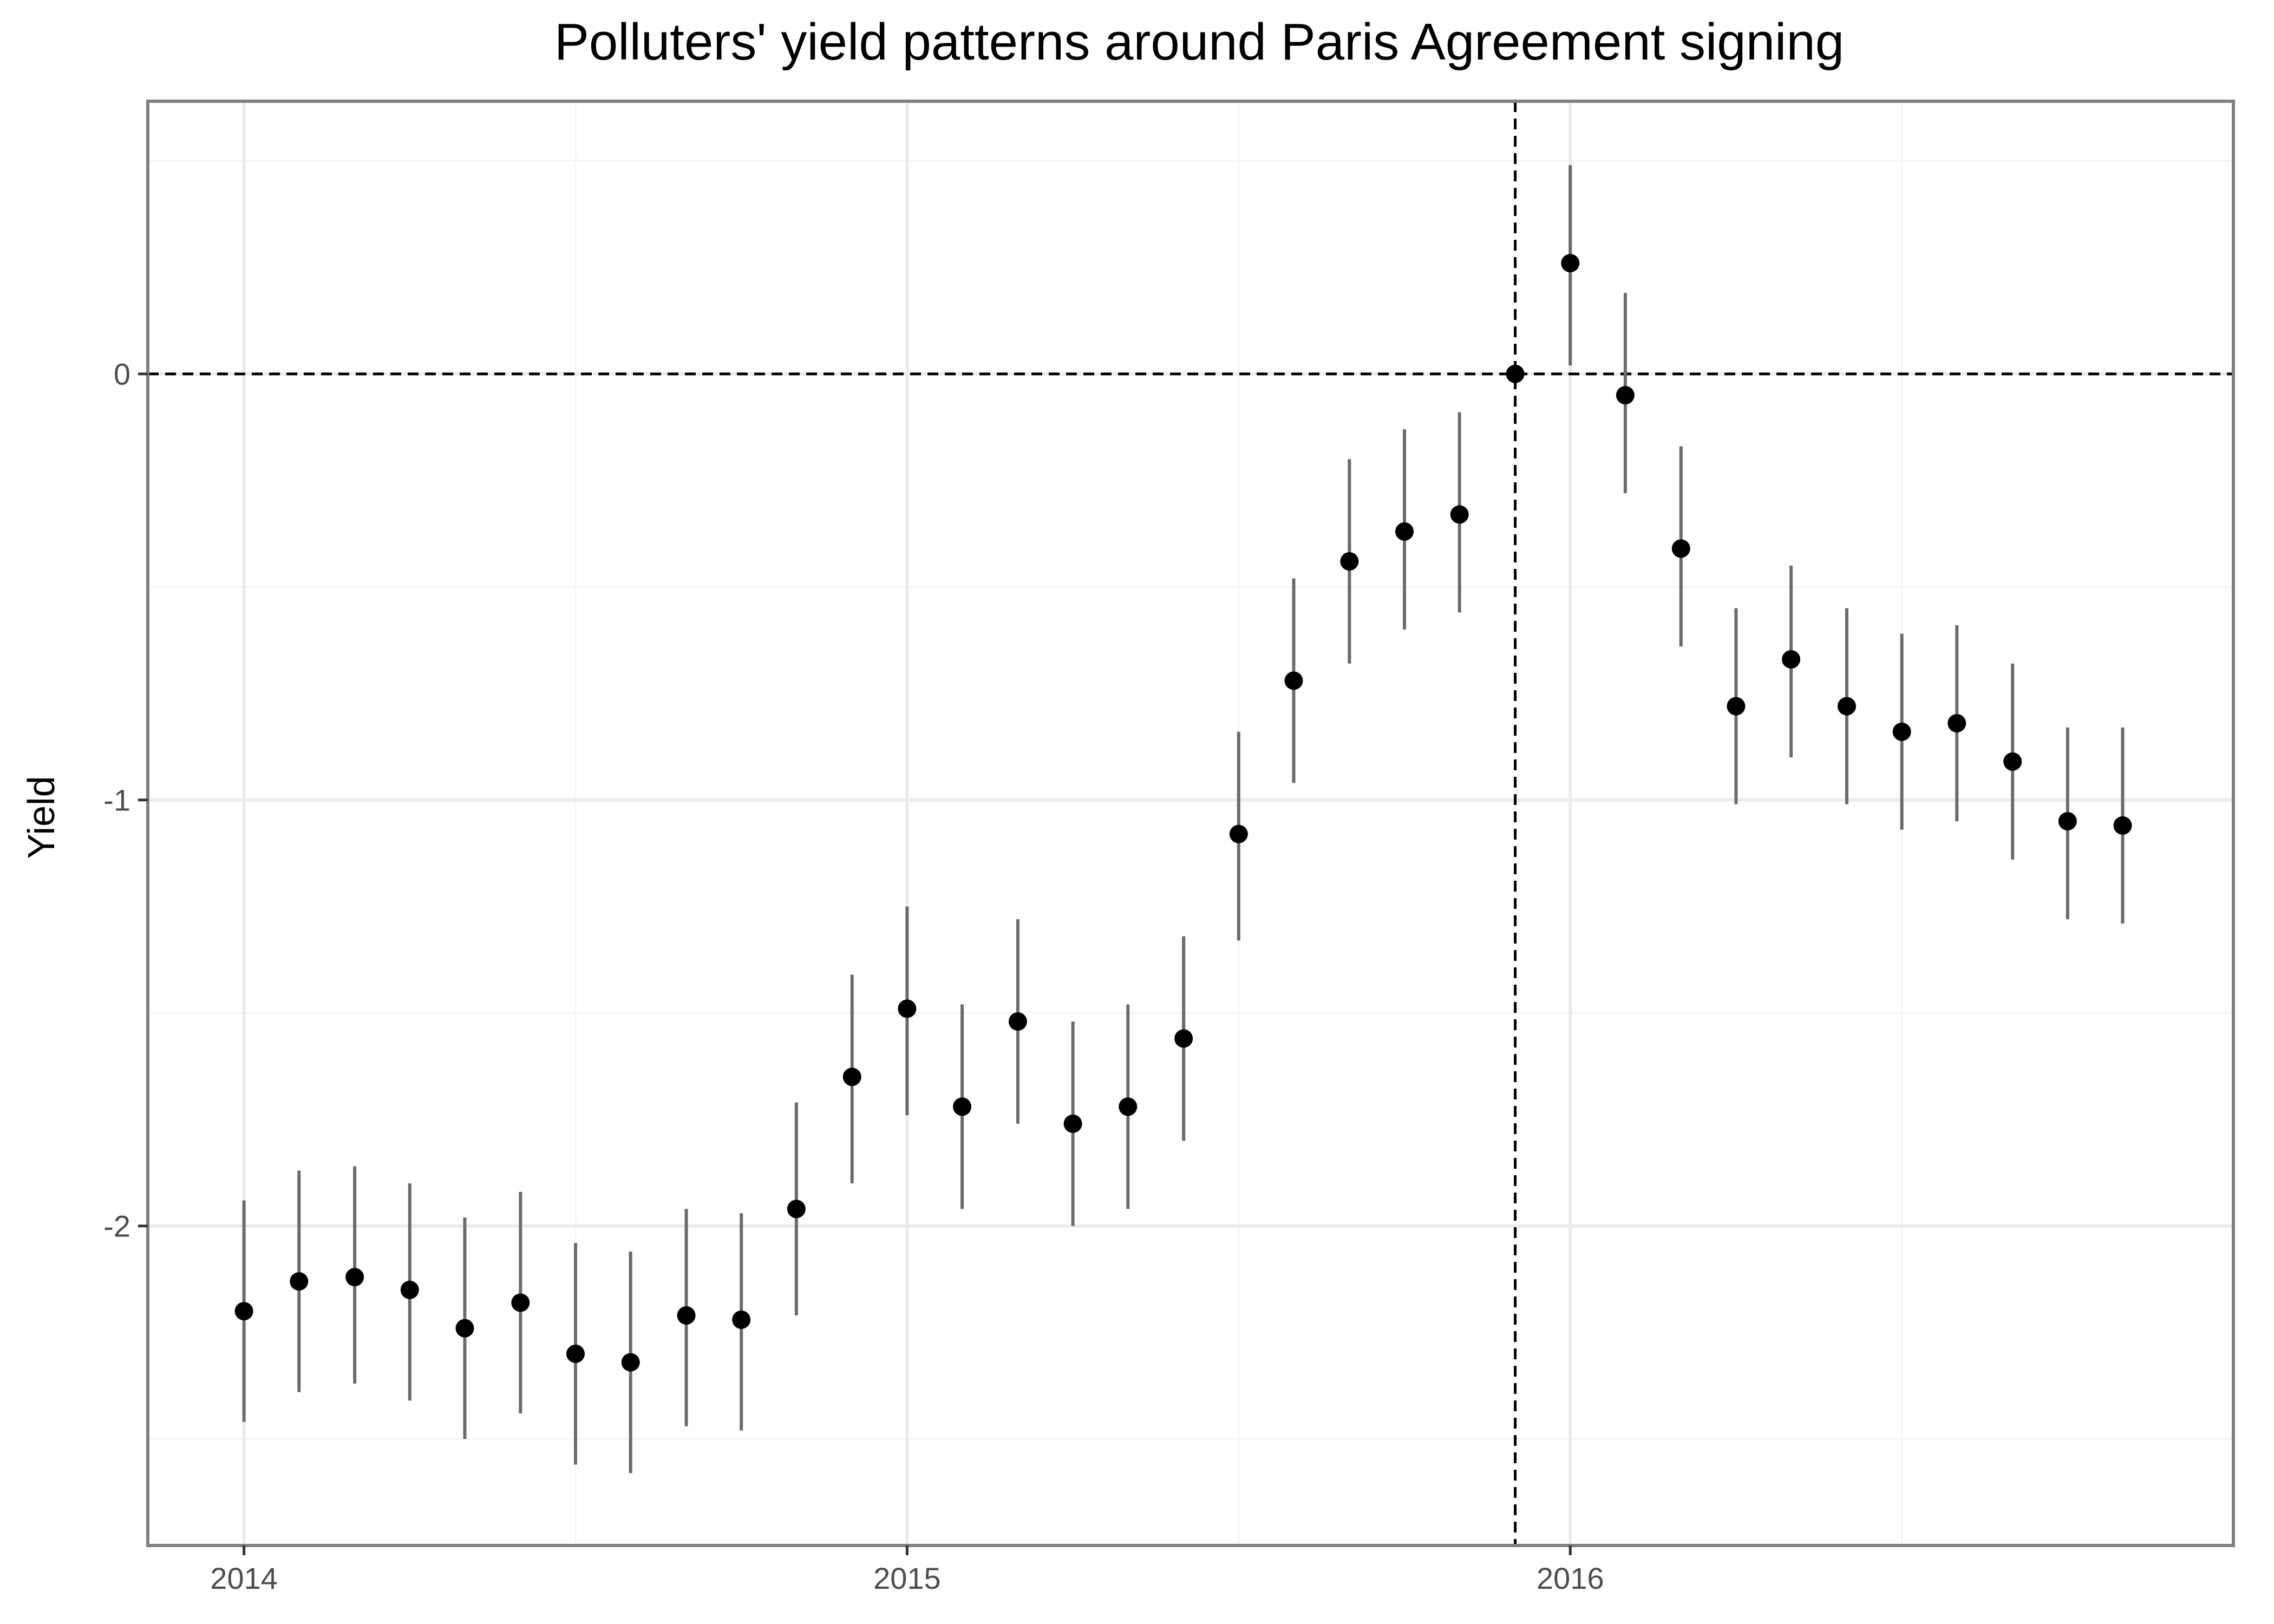  What do you see at coordinates (117, 800) in the screenshot?
I see `y-tick-label: -1` at bounding box center [117, 800].